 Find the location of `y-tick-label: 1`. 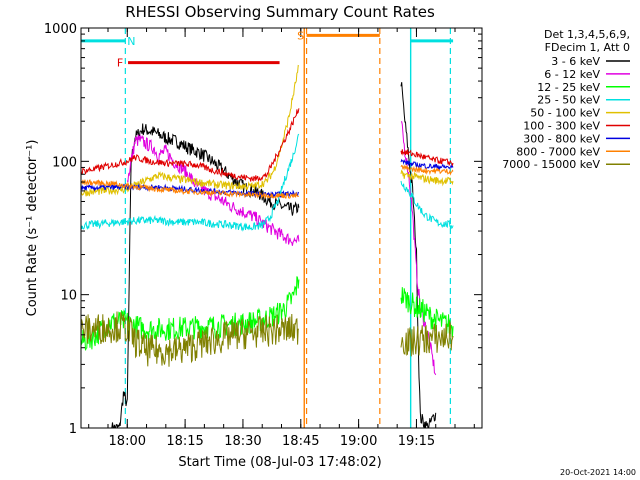

y-tick-label: 1 is located at coordinates (73, 429).